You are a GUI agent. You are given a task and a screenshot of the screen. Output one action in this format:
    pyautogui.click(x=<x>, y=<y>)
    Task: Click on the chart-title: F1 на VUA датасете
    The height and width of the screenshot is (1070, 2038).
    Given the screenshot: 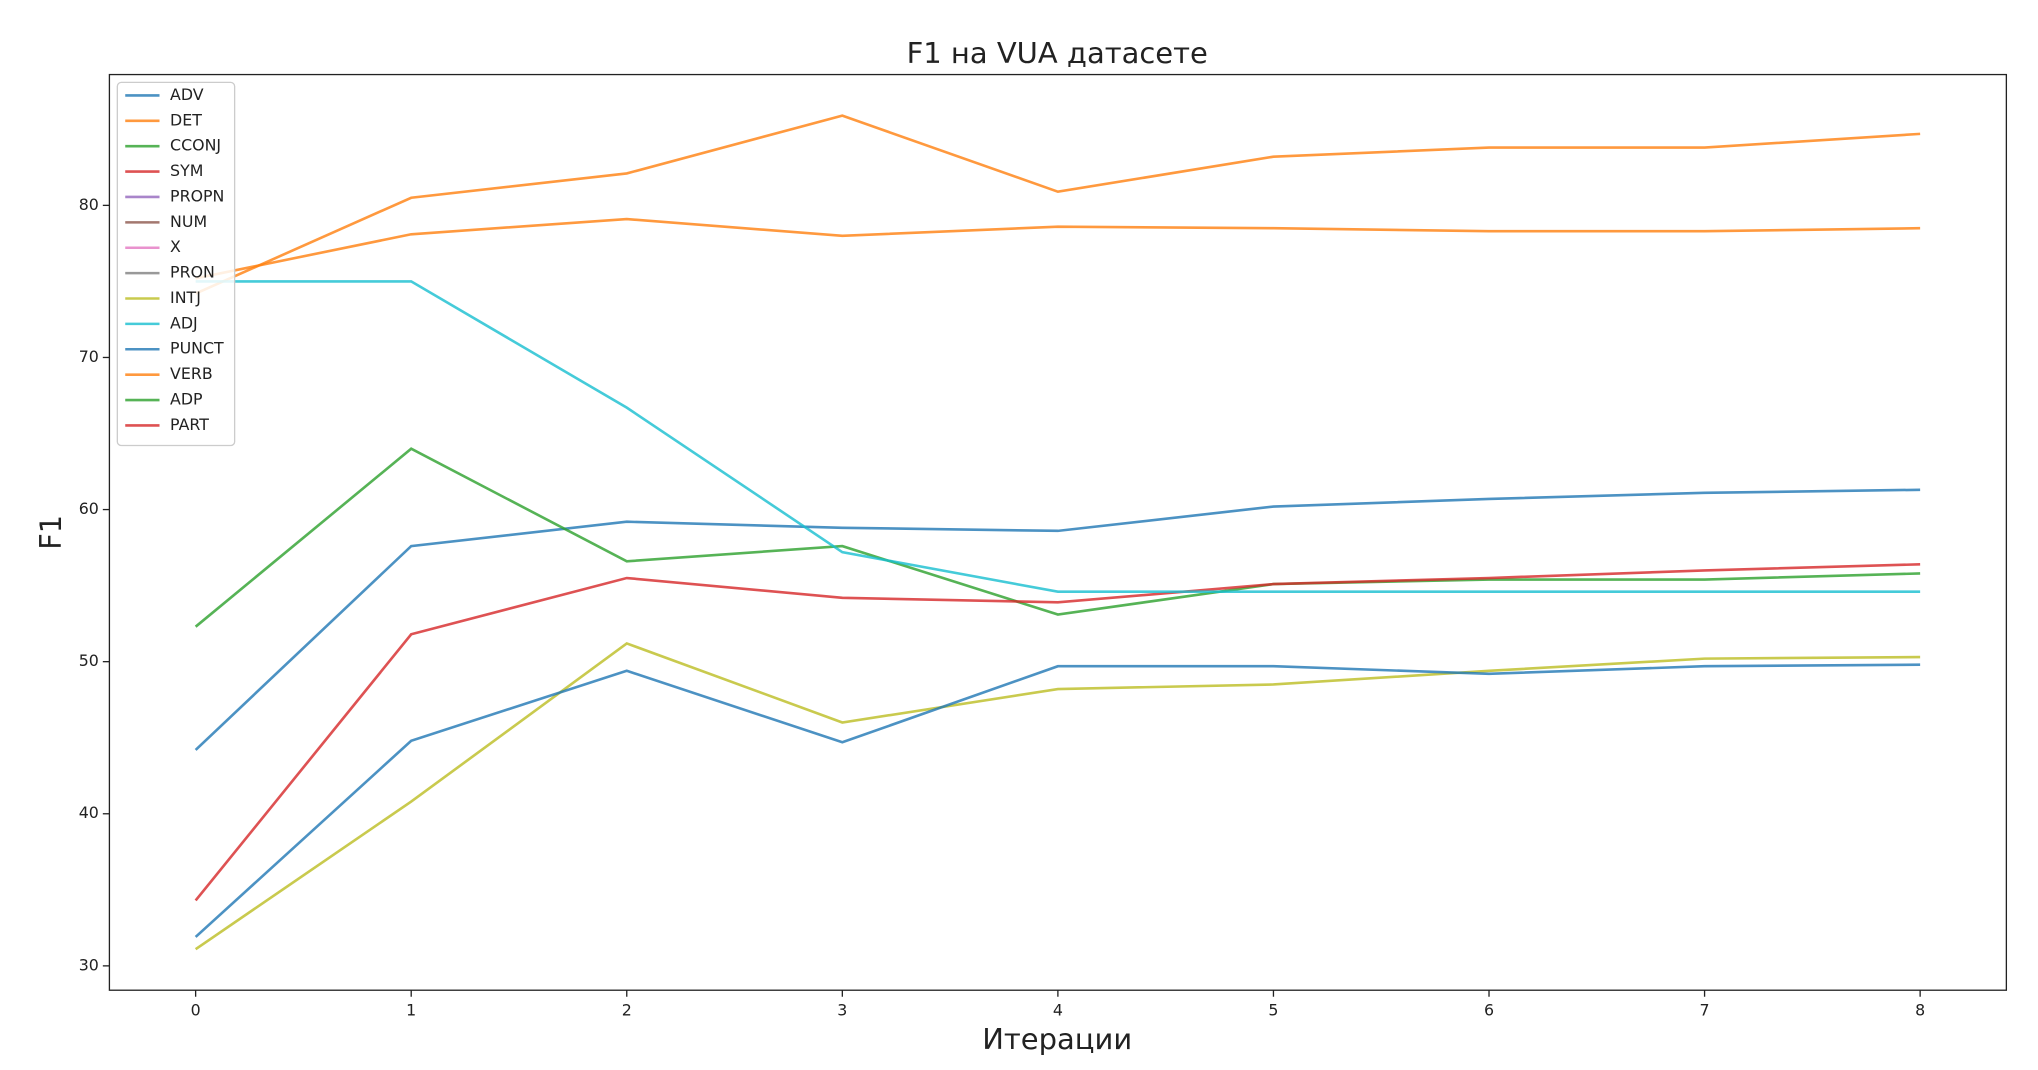 What is the action you would take?
    pyautogui.click(x=1057, y=53)
    